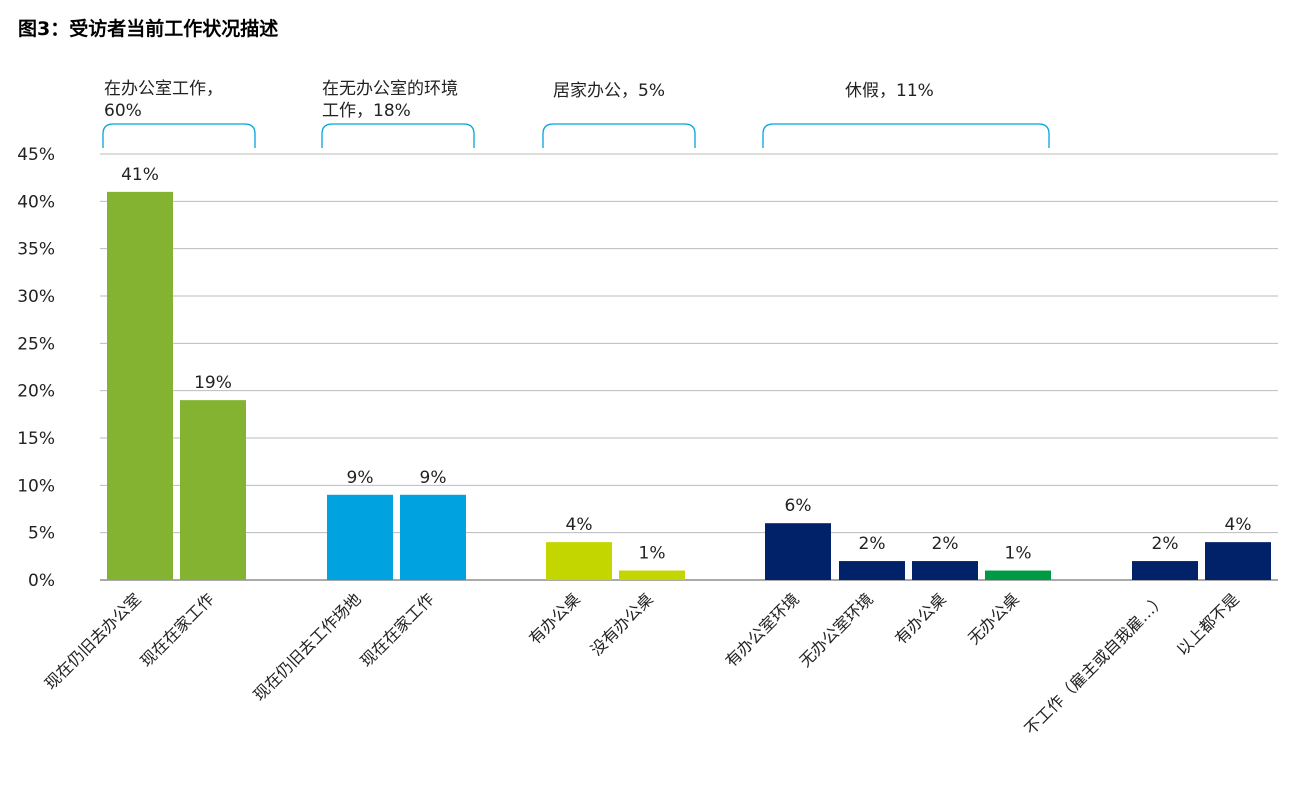 Image resolution: width=1298 pixels, height=790 pixels. I want to click on y-tick-label: 10%, so click(36, 486).